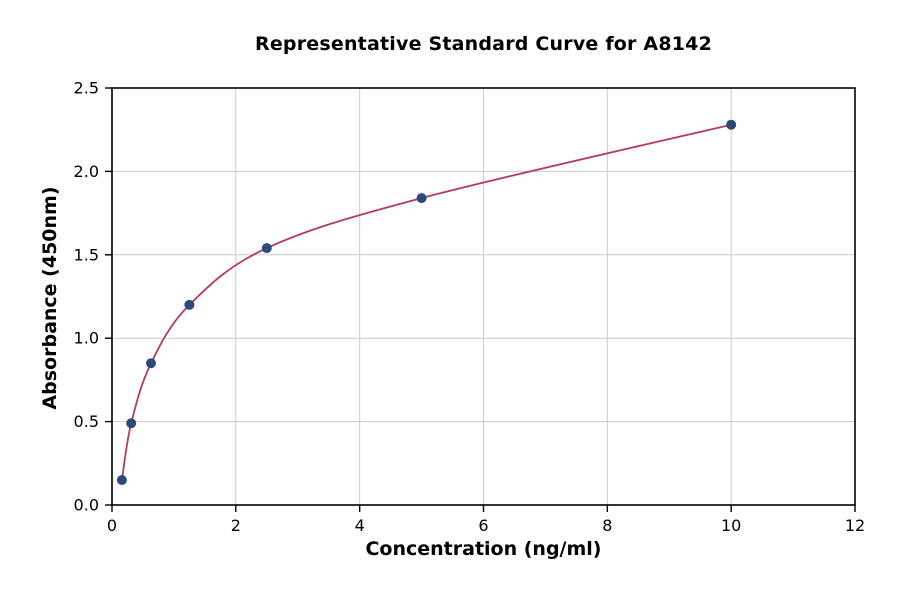 Image resolution: width=900 pixels, height=594 pixels. I want to click on x-axis-label: Concentration (ng/ml), so click(483, 549).